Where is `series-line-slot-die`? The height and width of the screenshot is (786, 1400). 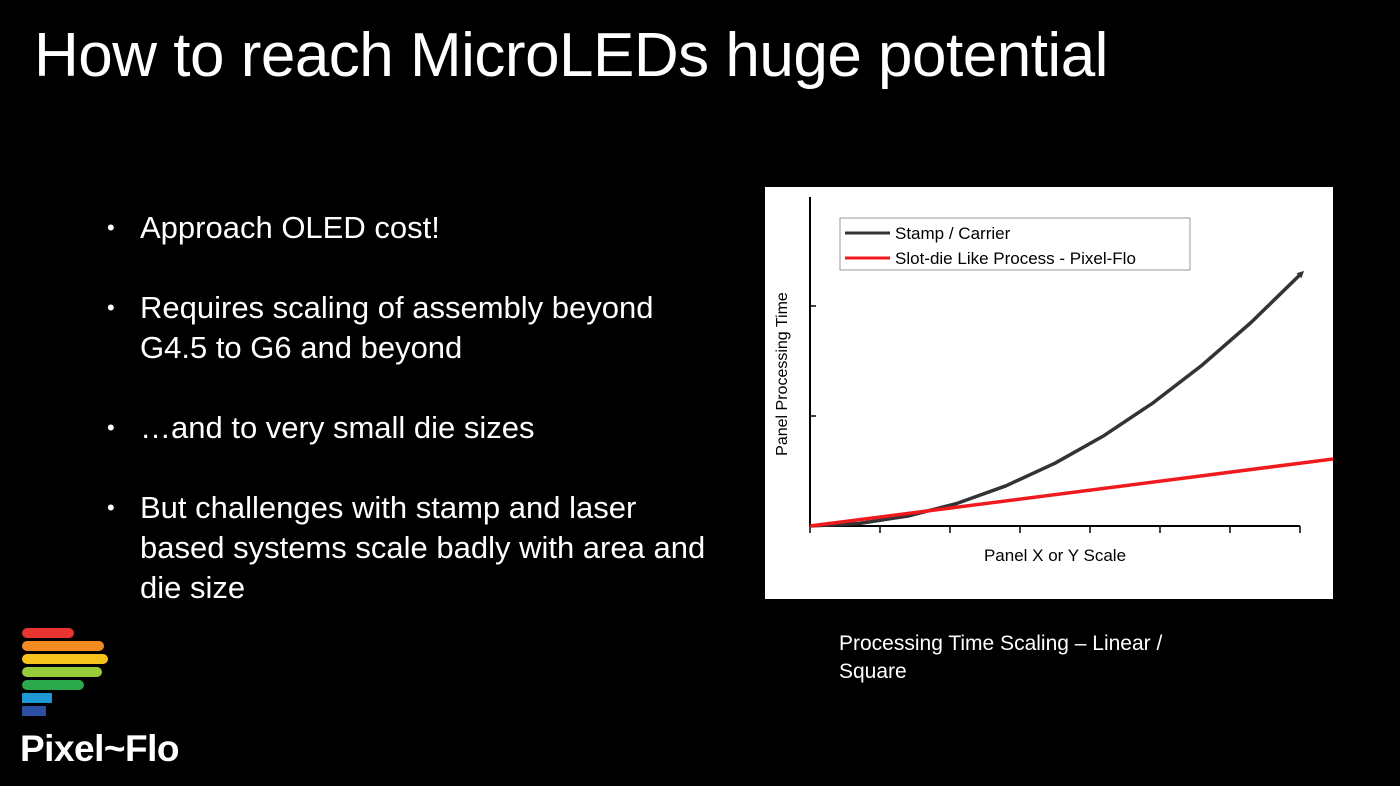 series-line-slot-die is located at coordinates (1071, 492).